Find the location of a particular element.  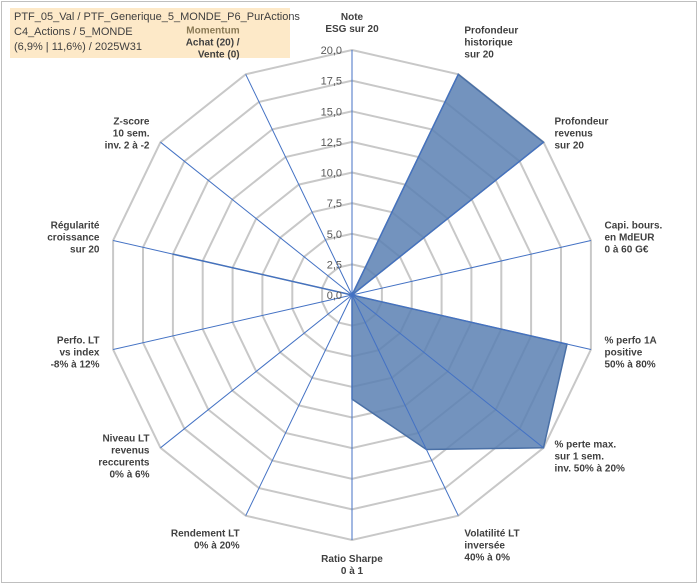

tick-label: 7,5 is located at coordinates (334, 204).